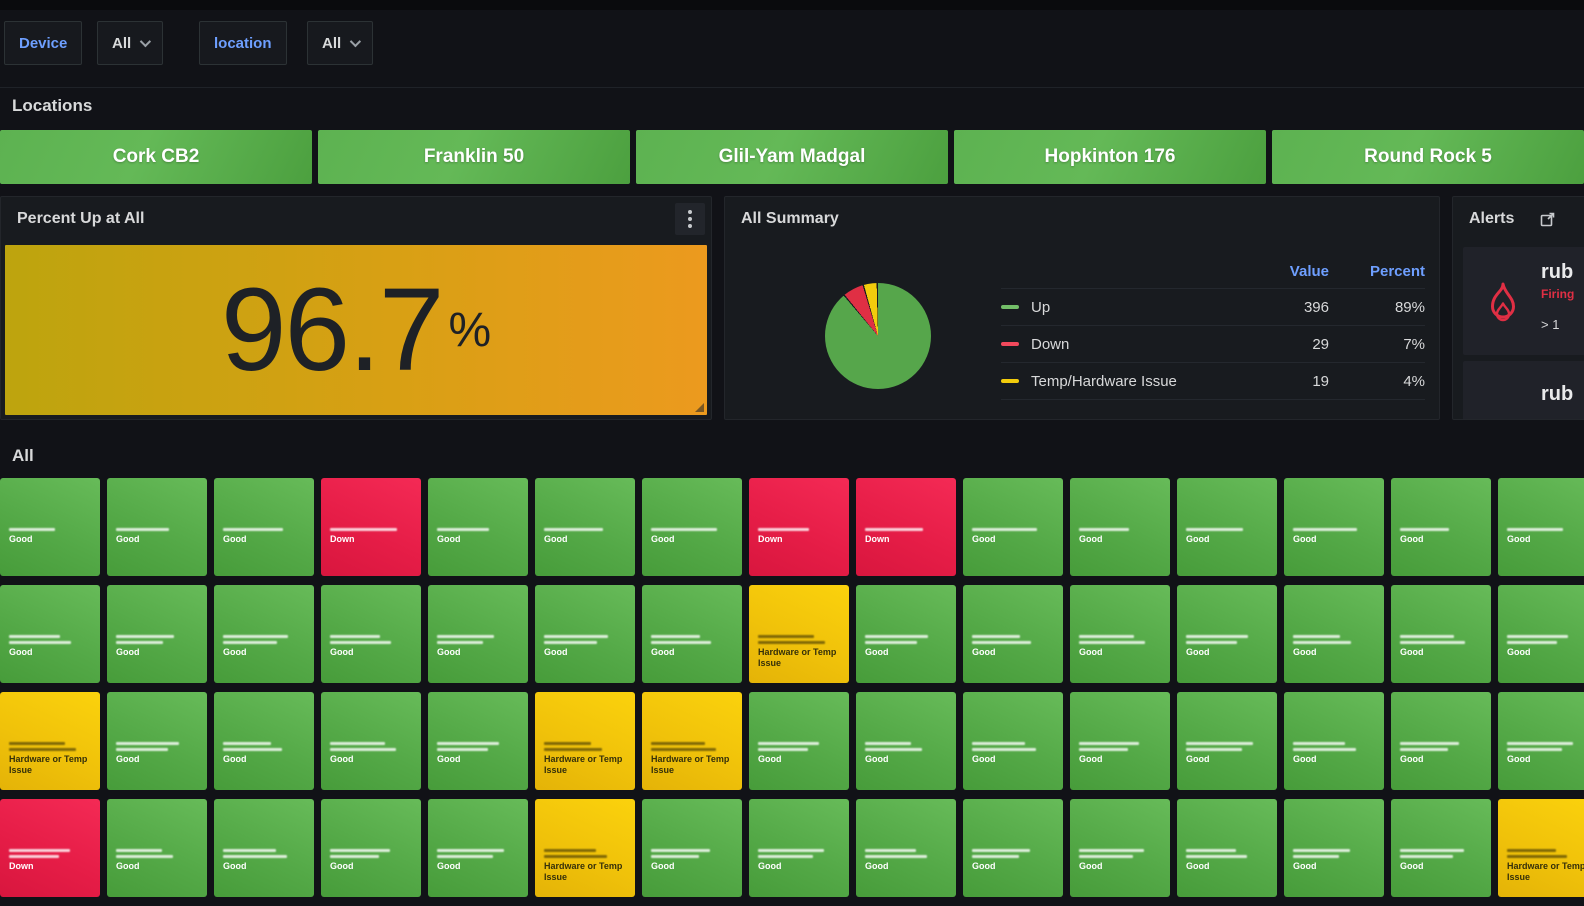 This screenshot has height=906, width=1584. Describe the element at coordinates (23, 455) in the screenshot. I see `all-row-title: All` at that location.